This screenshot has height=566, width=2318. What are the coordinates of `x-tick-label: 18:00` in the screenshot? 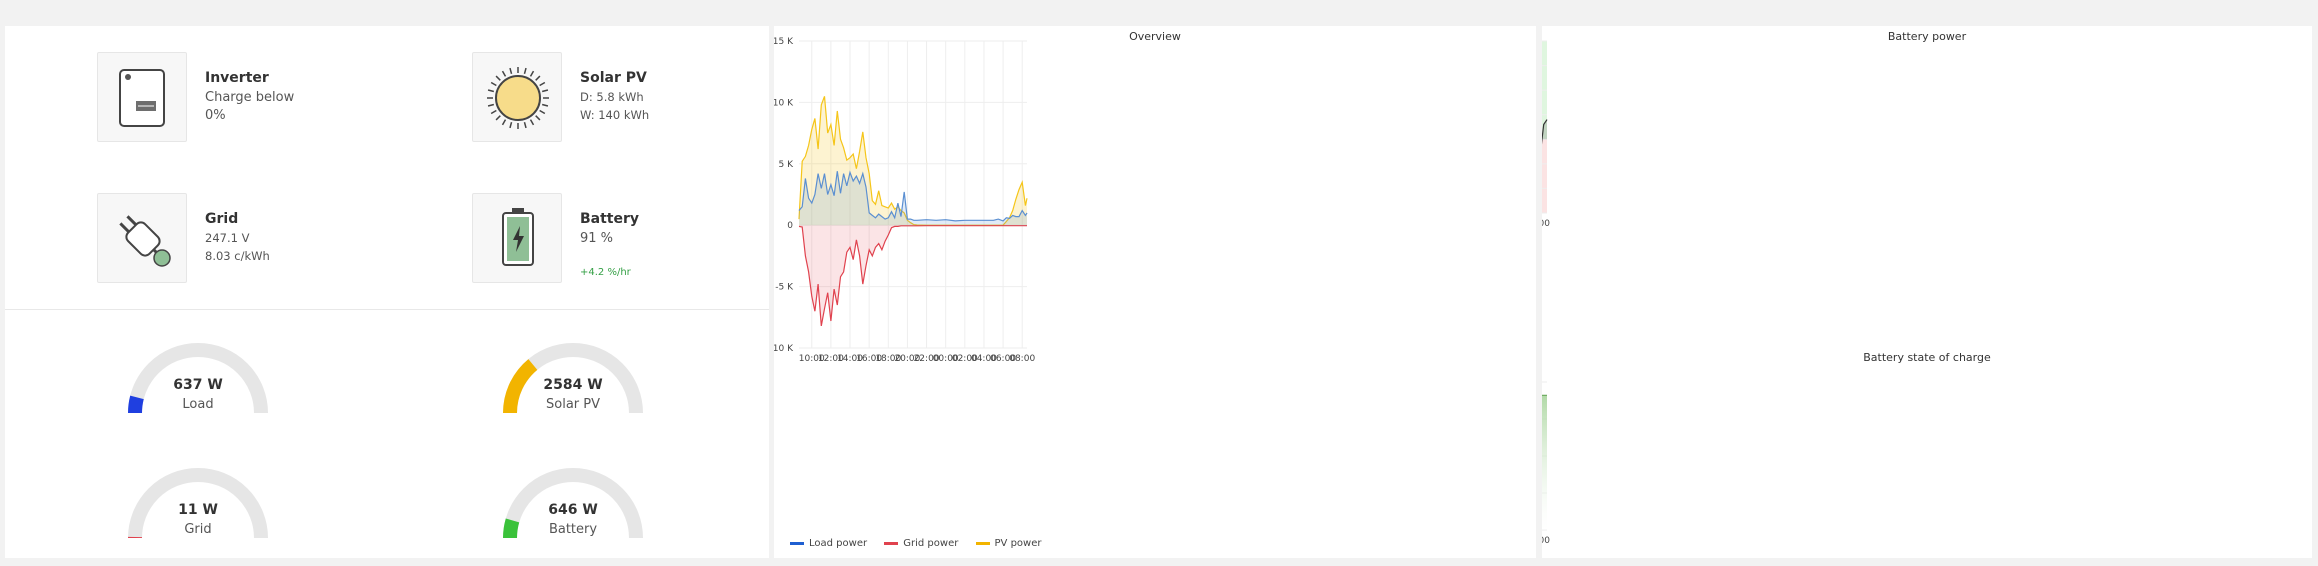 It's located at (888, 359).